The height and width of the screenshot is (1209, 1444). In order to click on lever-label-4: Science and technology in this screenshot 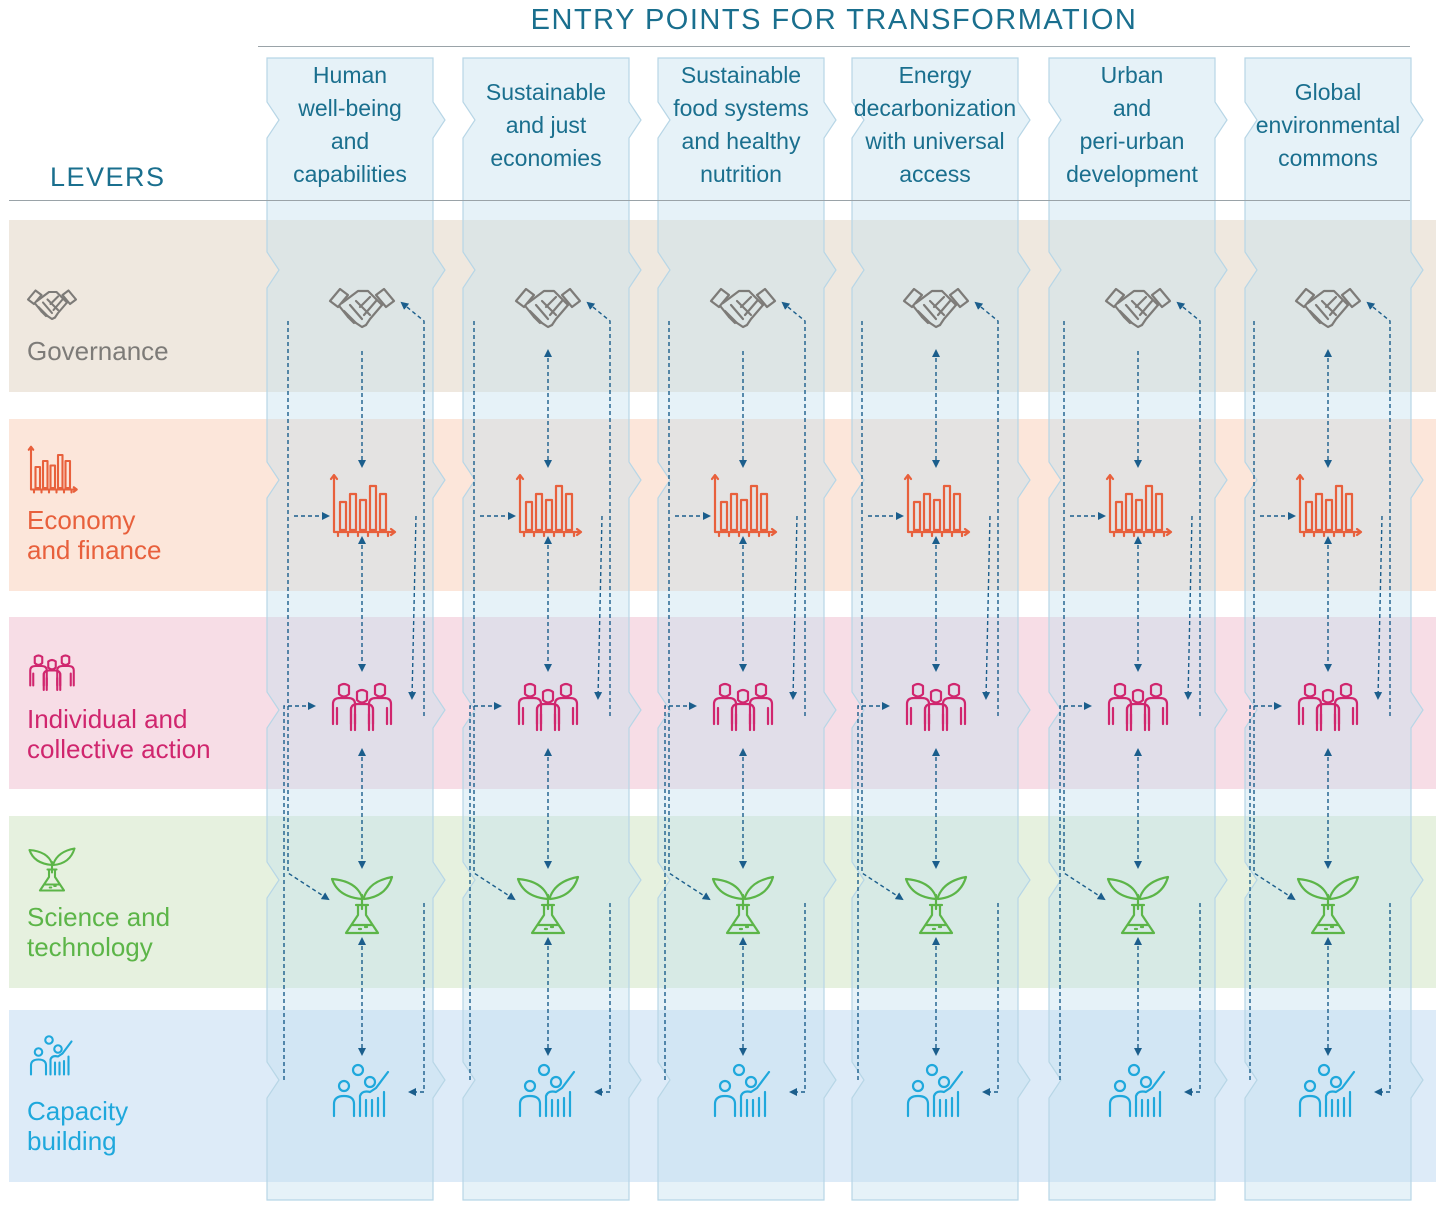, I will do `click(98, 932)`.